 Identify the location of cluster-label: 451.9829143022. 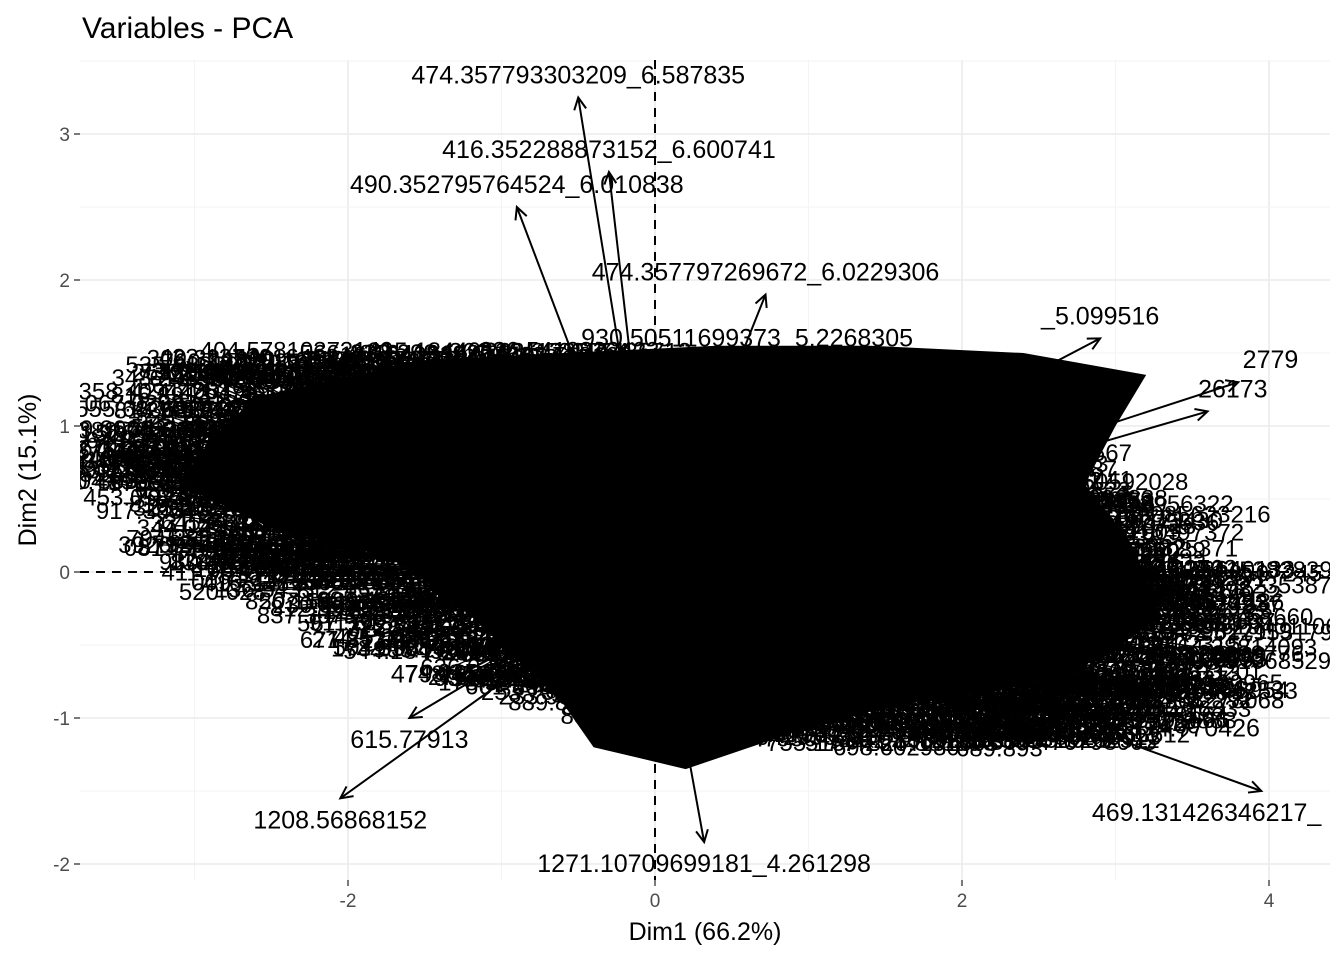
(142, 434).